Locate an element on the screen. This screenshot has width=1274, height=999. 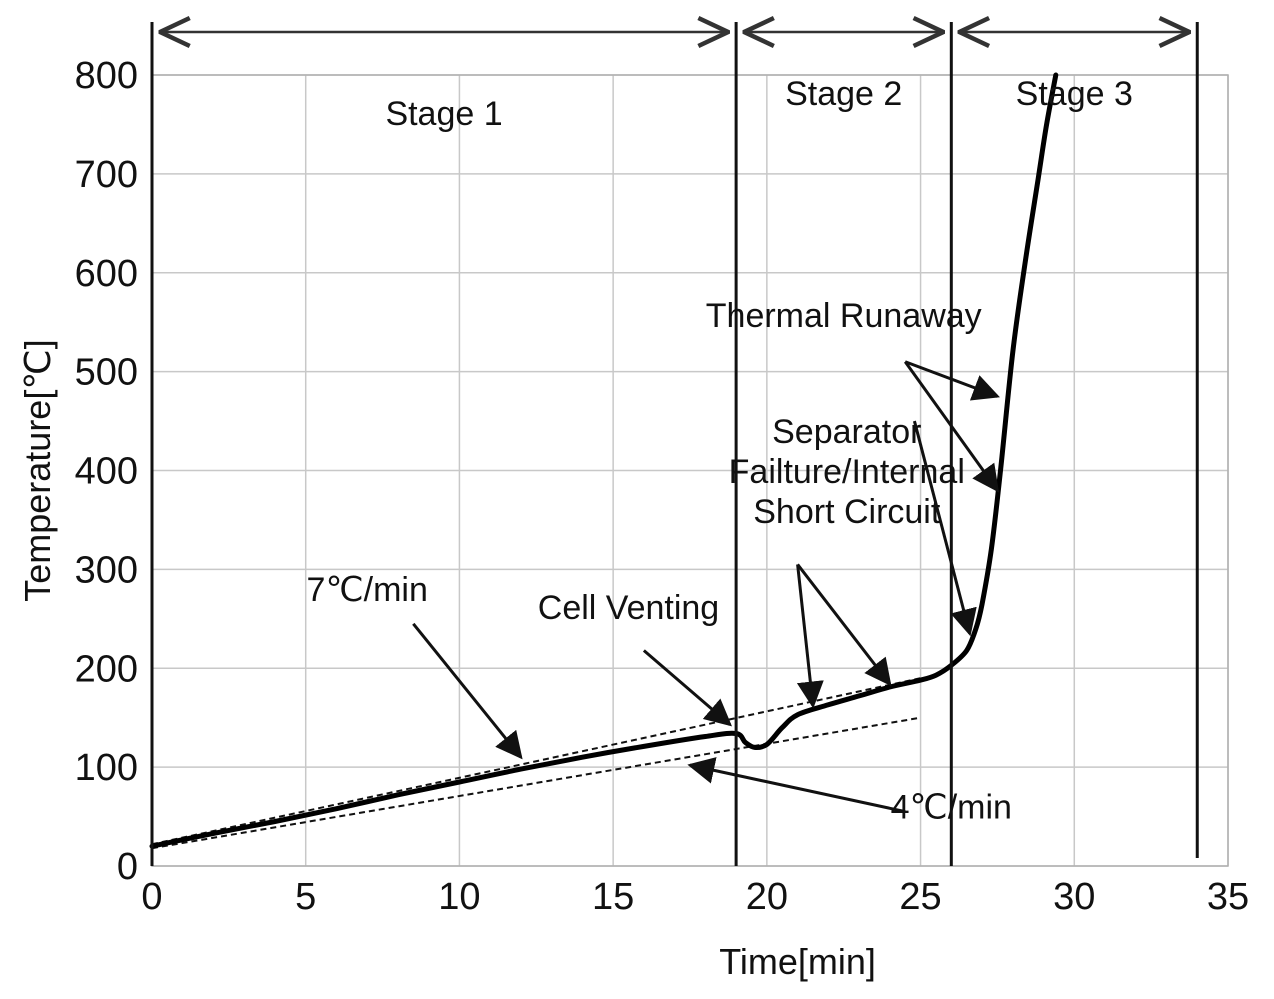
rate-reference-lines is located at coordinates (536, 763).